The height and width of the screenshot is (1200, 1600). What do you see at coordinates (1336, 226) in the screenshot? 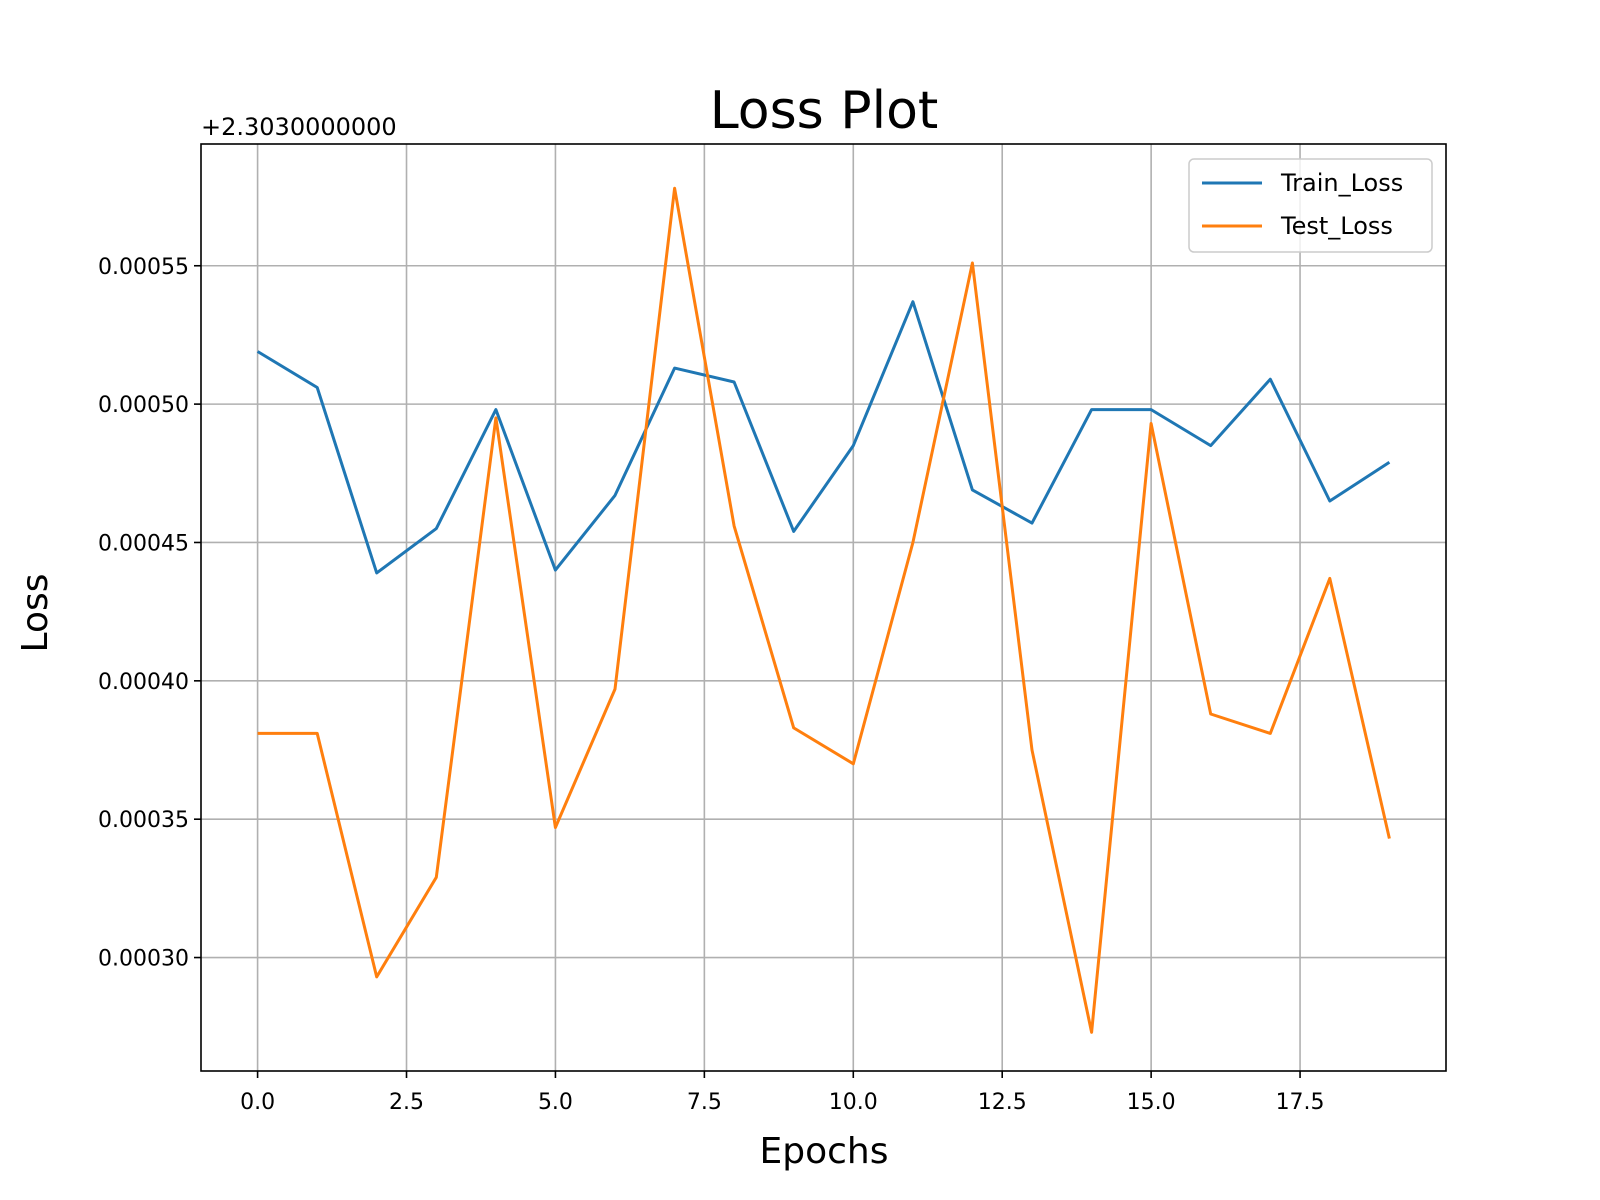
I see `legend-label-test-loss: Test_Loss` at bounding box center [1336, 226].